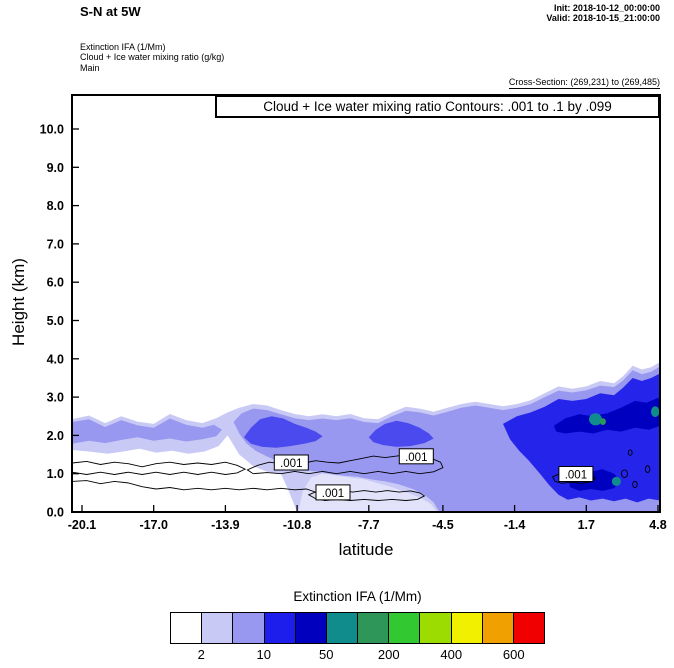  What do you see at coordinates (147, 431) in the screenshot?
I see `filled-region-medium-left-band` at bounding box center [147, 431].